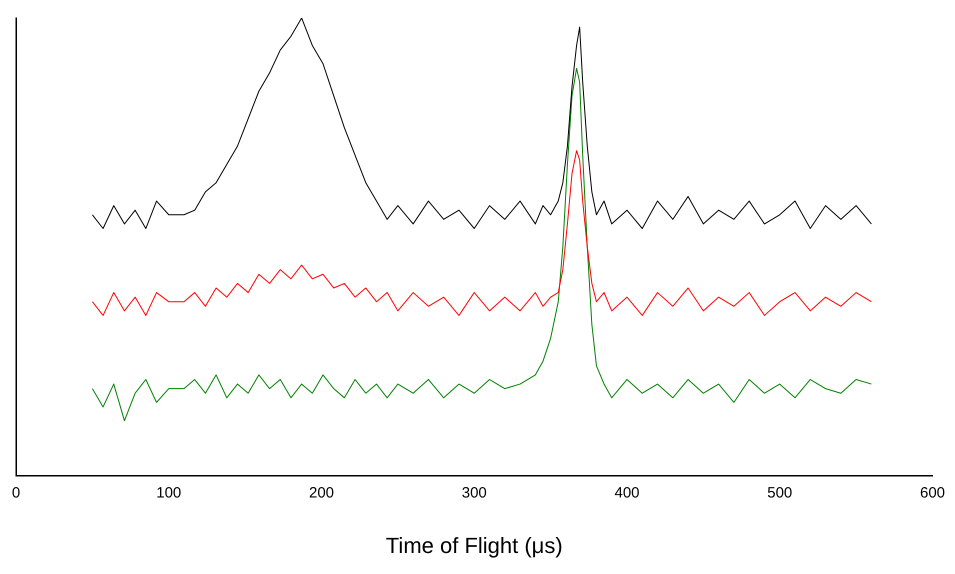  What do you see at coordinates (169, 493) in the screenshot?
I see `x-tick-label: 100` at bounding box center [169, 493].